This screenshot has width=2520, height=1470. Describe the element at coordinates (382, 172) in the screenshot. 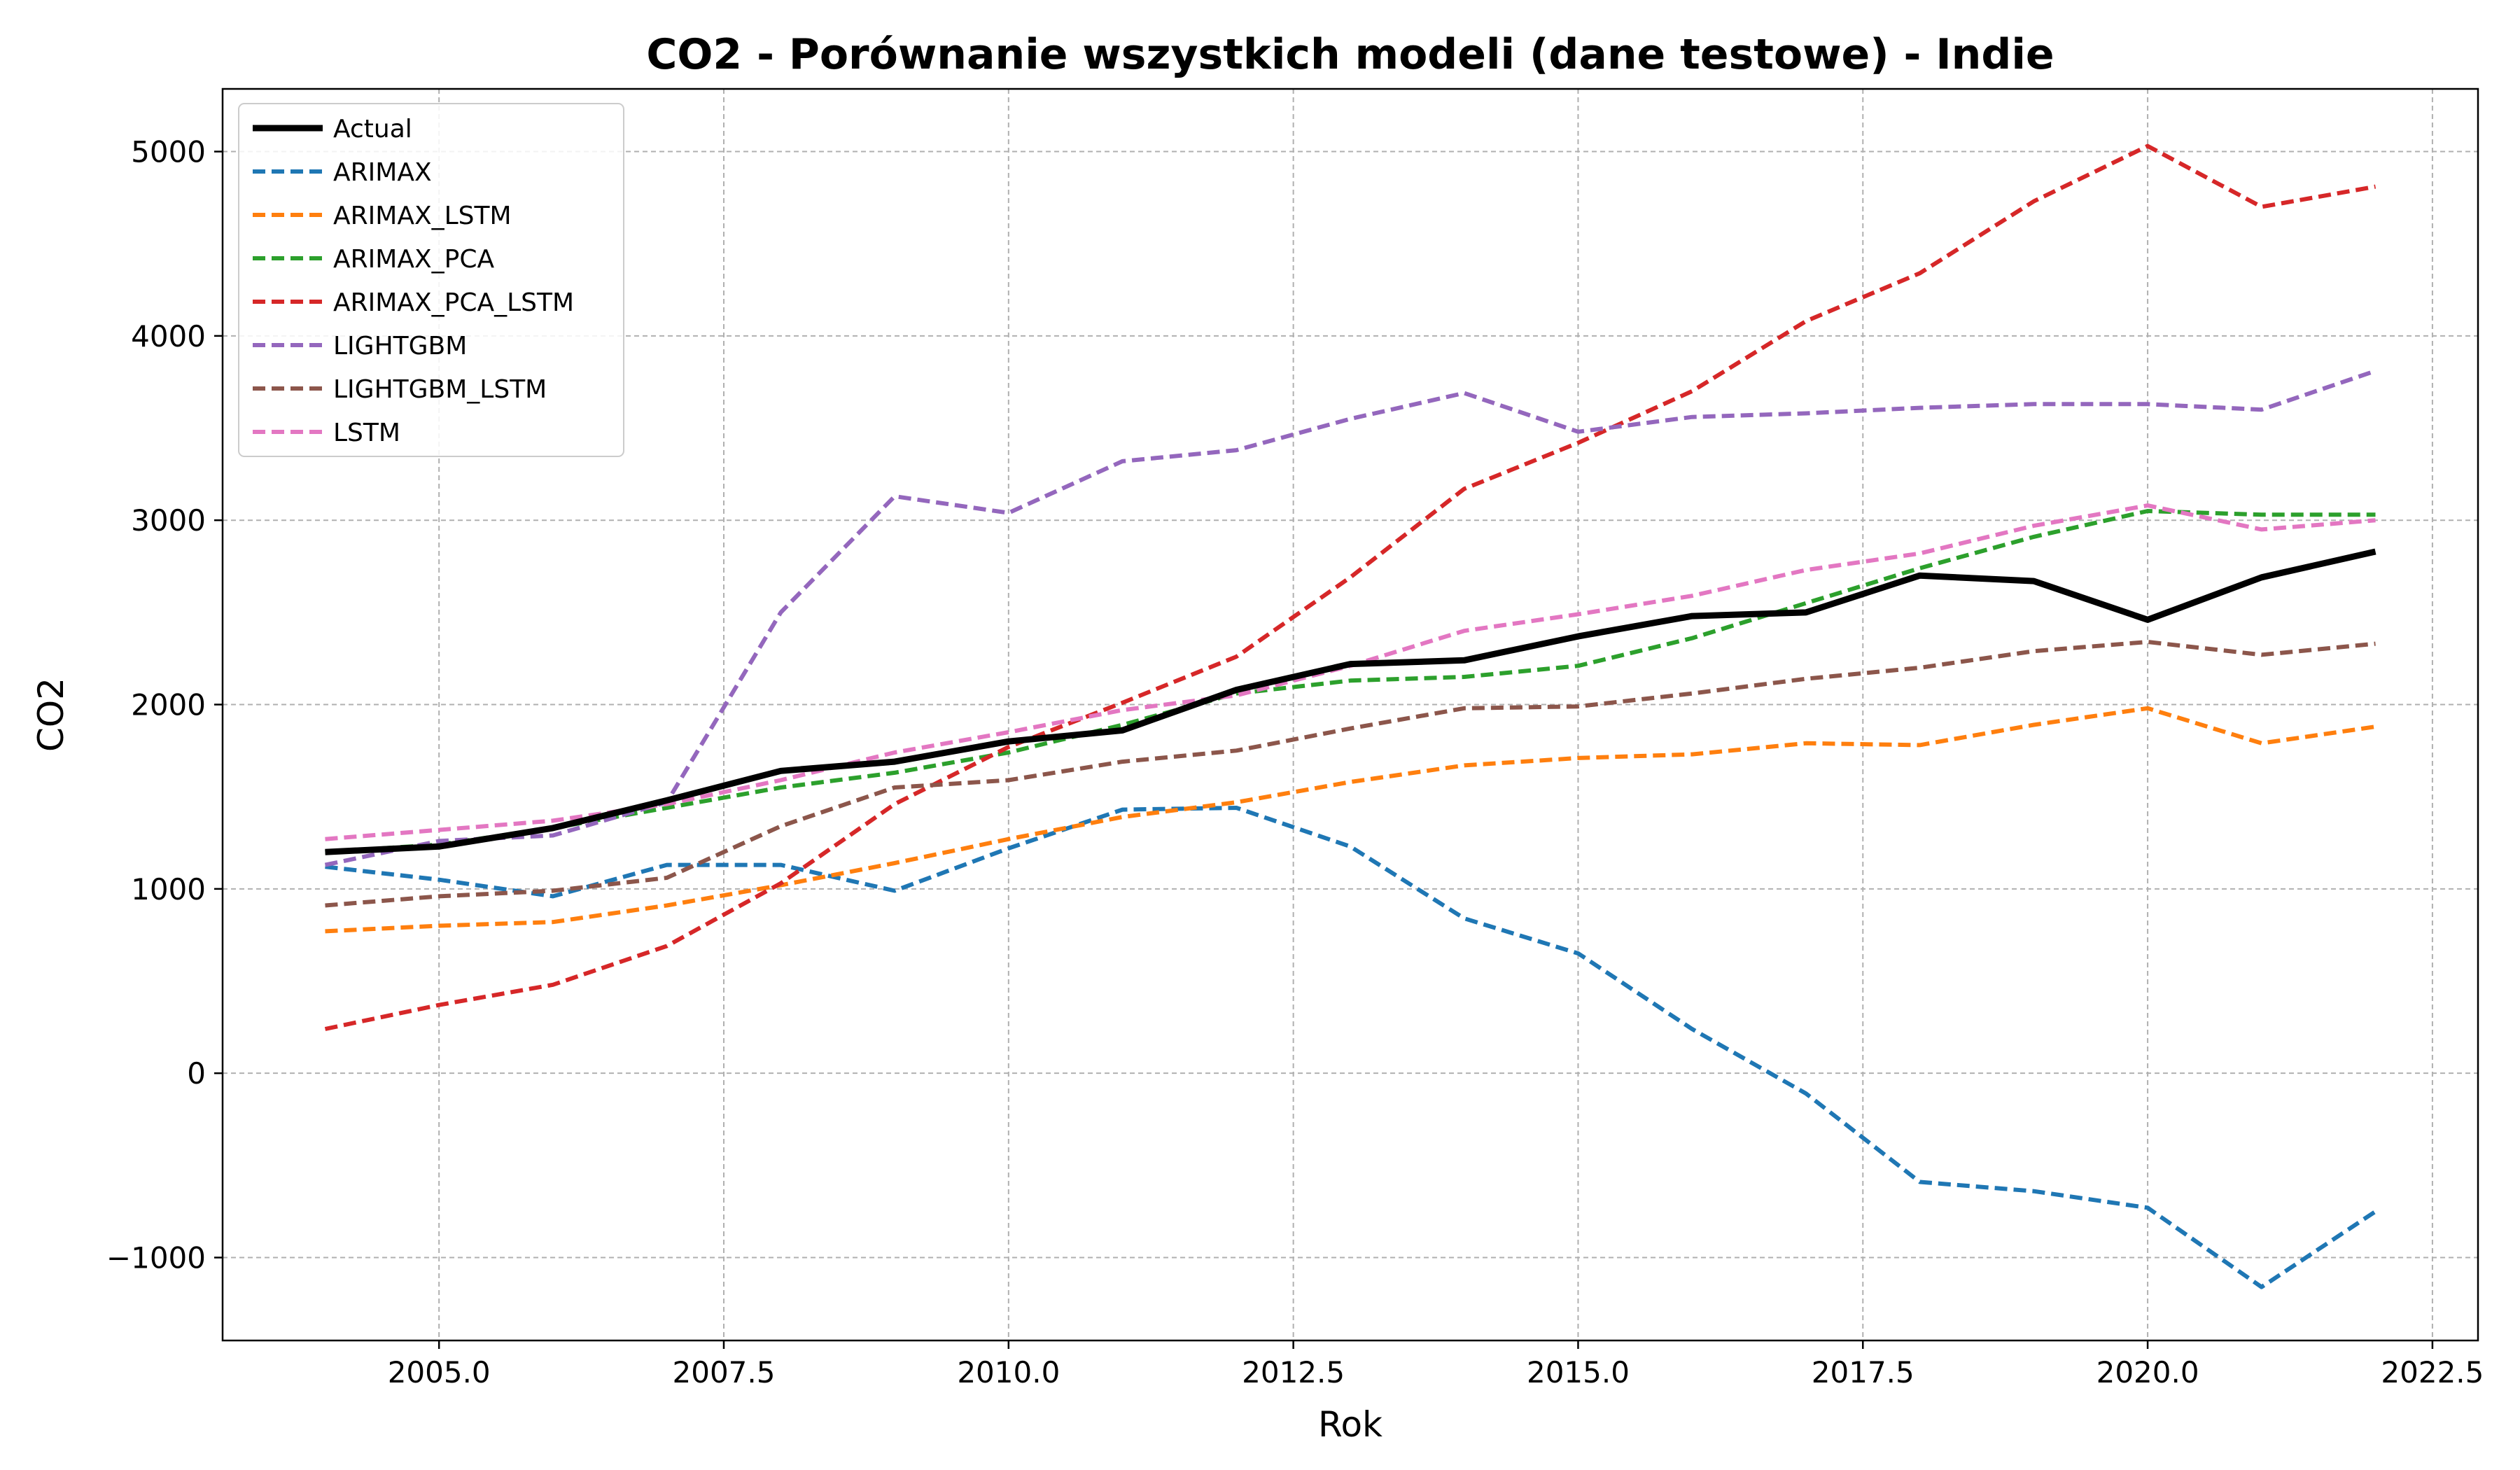

I see `legend-label-arimax: ARIMAX` at that location.